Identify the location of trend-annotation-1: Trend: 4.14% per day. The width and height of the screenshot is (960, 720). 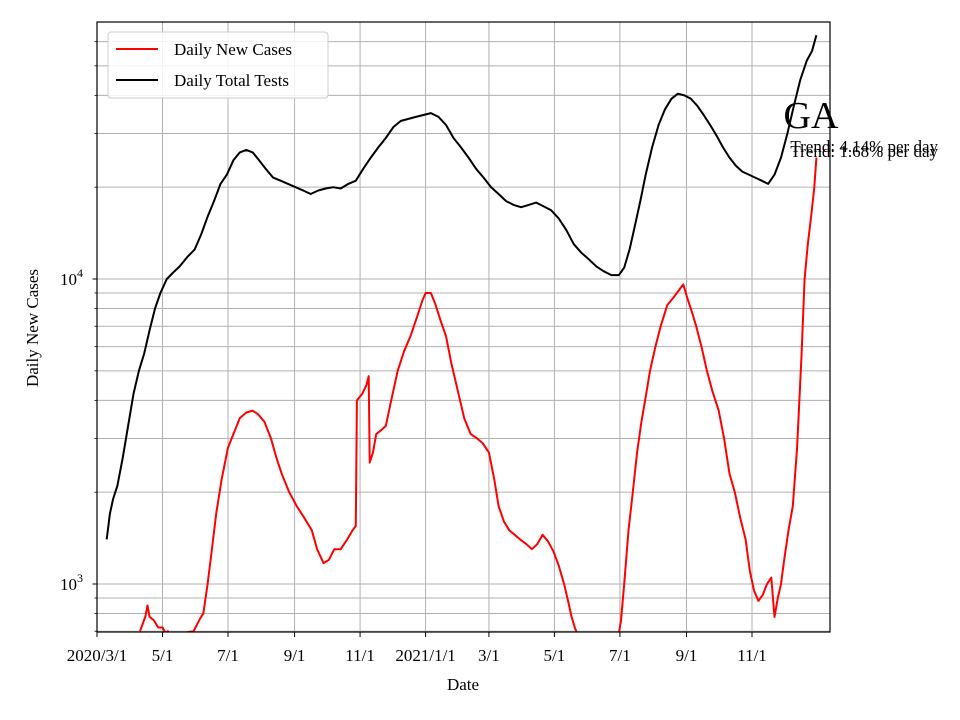
(864, 146).